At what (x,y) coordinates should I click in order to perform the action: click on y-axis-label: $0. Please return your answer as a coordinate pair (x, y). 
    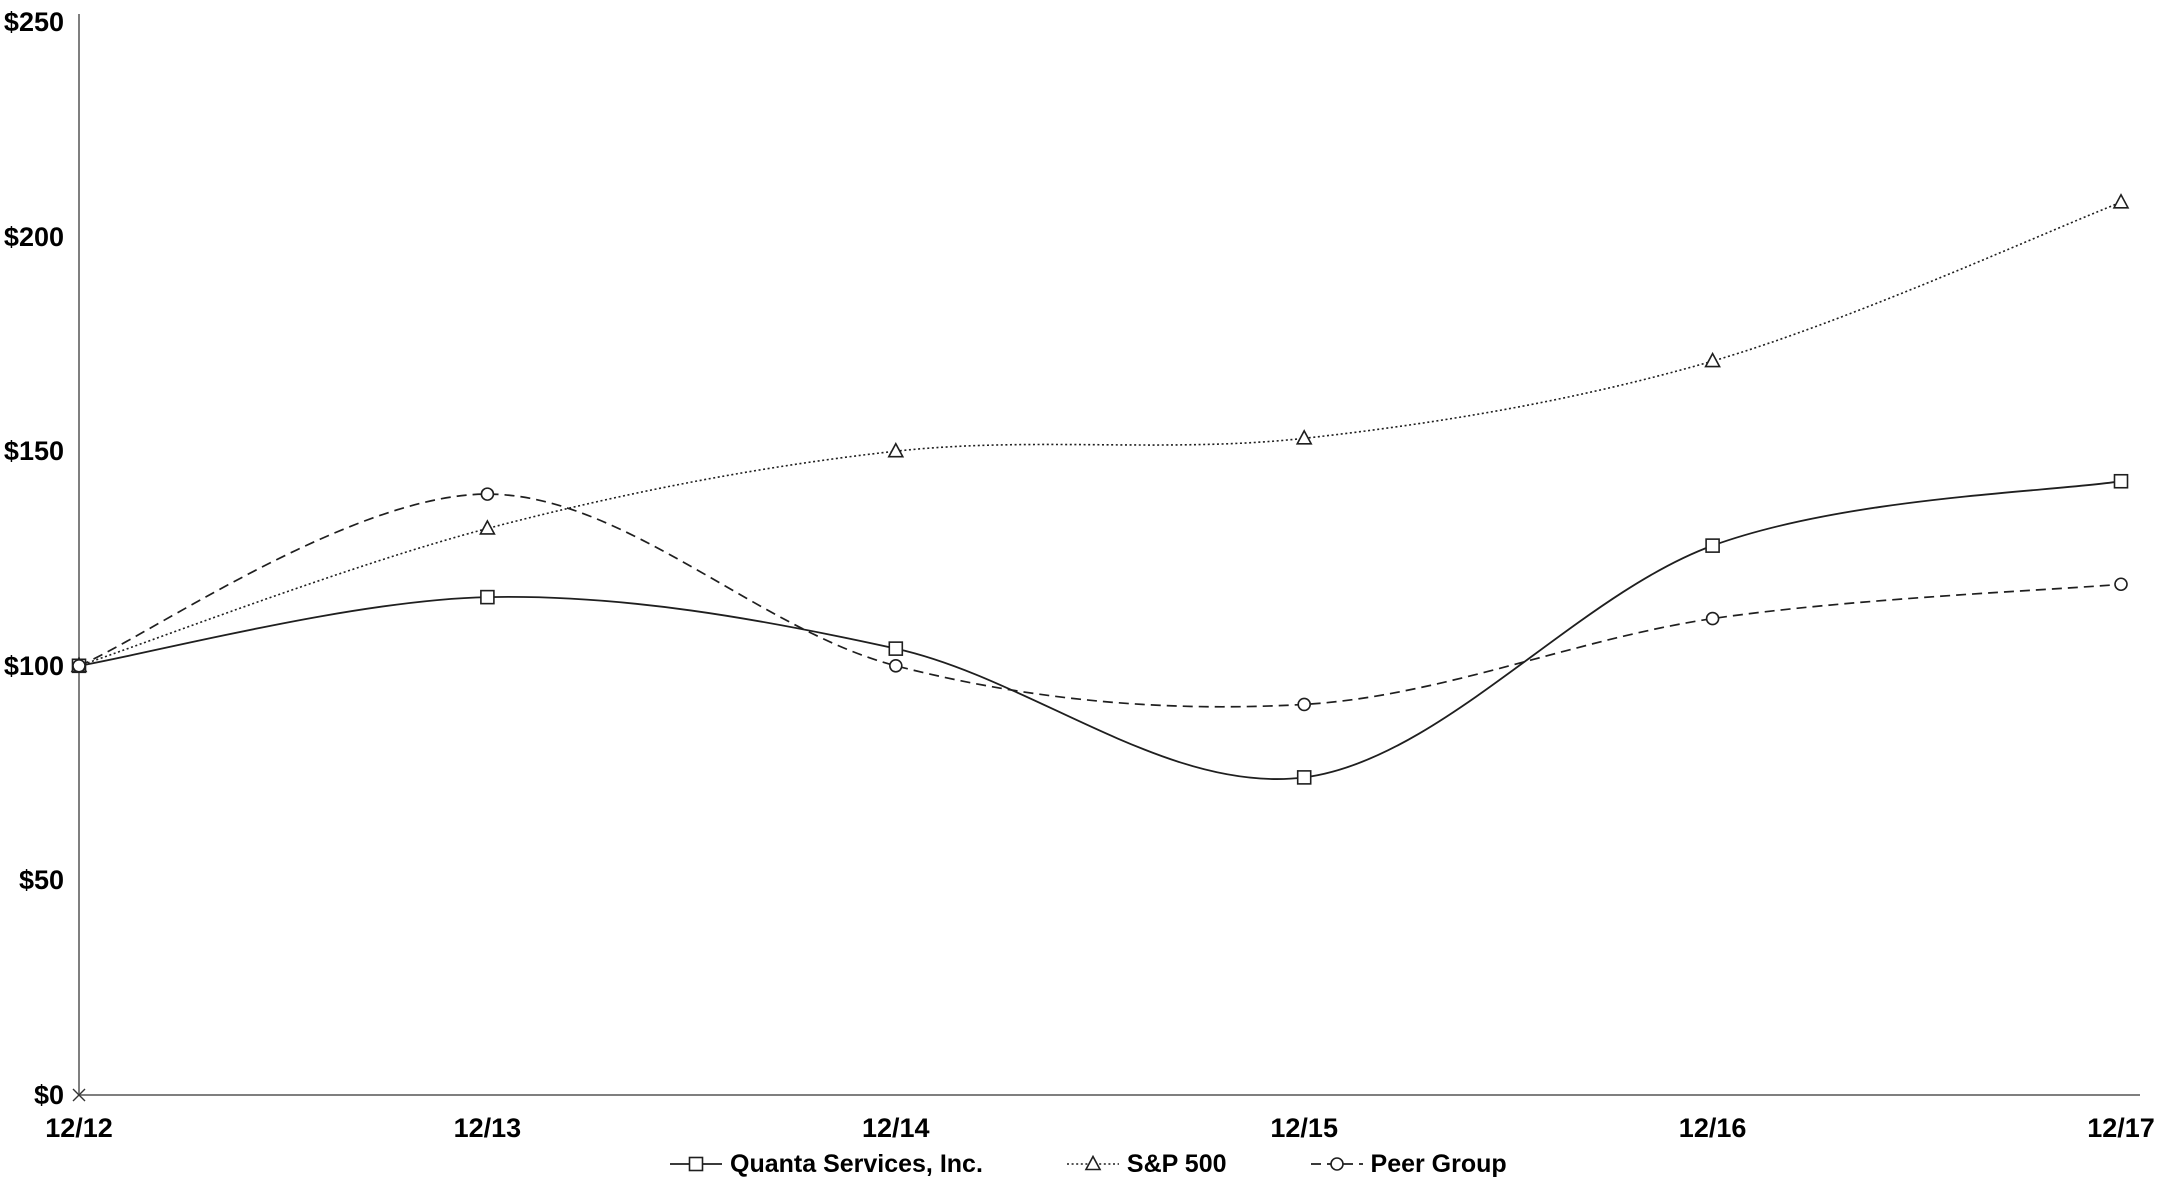
    Looking at the image, I should click on (48, 1095).